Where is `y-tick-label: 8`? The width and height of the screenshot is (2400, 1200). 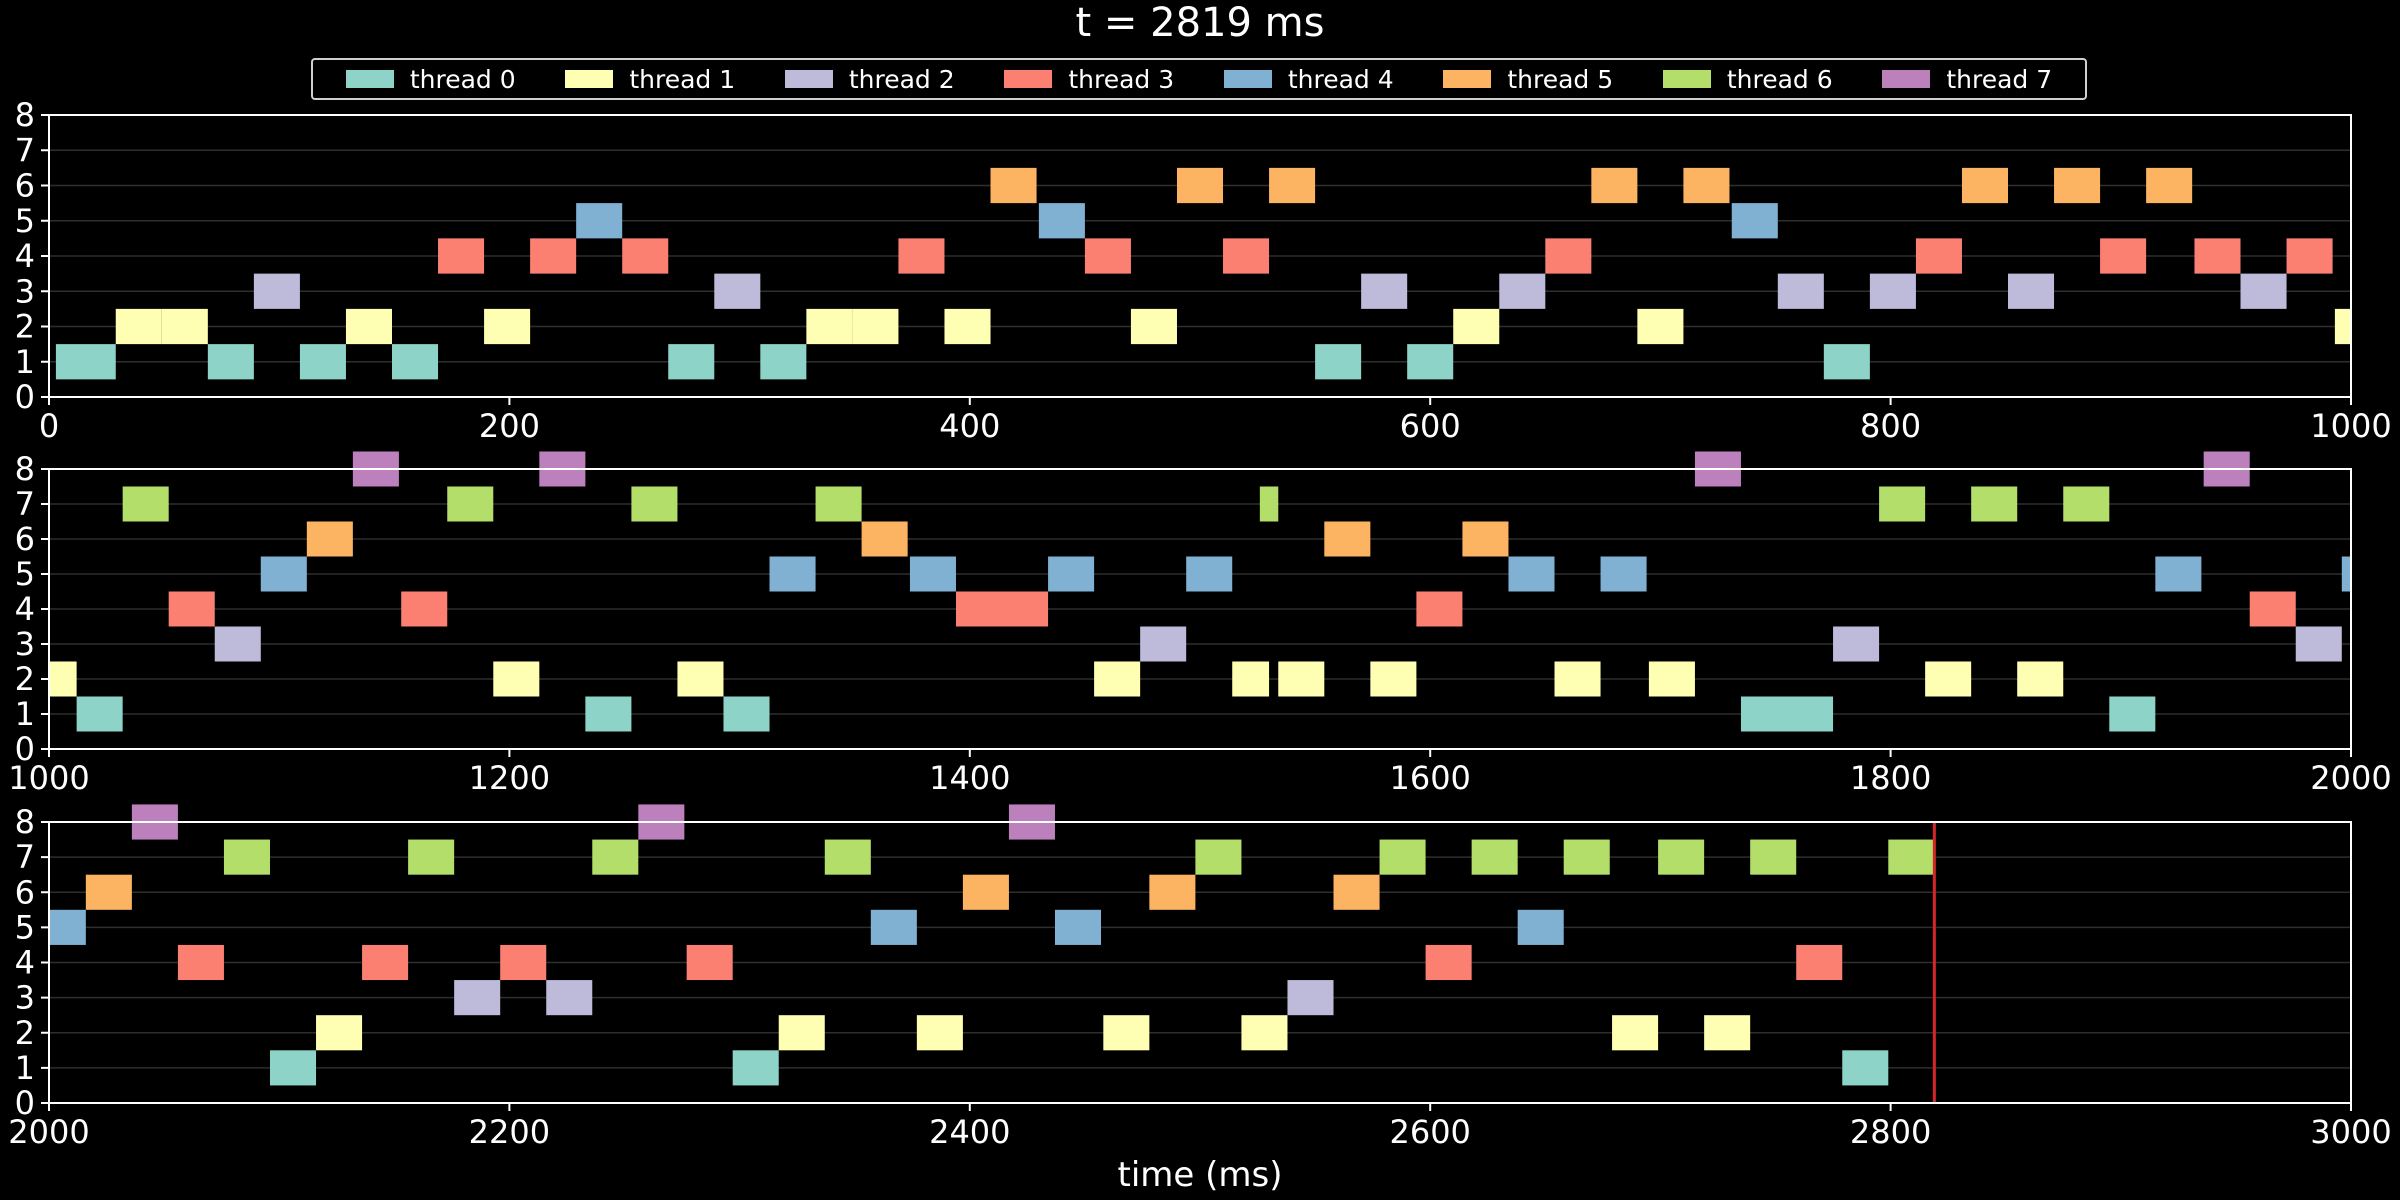
y-tick-label: 8 is located at coordinates (25, 822).